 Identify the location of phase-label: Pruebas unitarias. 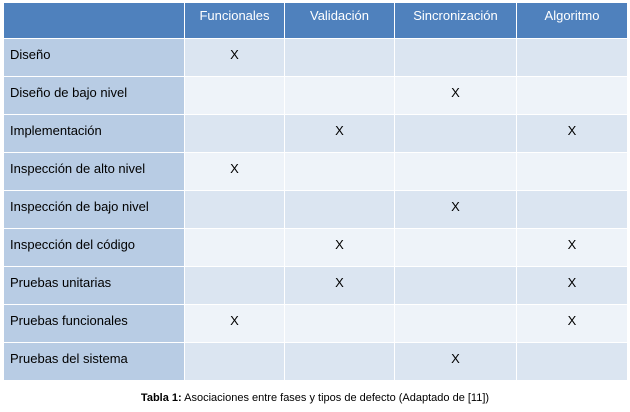
(94, 285).